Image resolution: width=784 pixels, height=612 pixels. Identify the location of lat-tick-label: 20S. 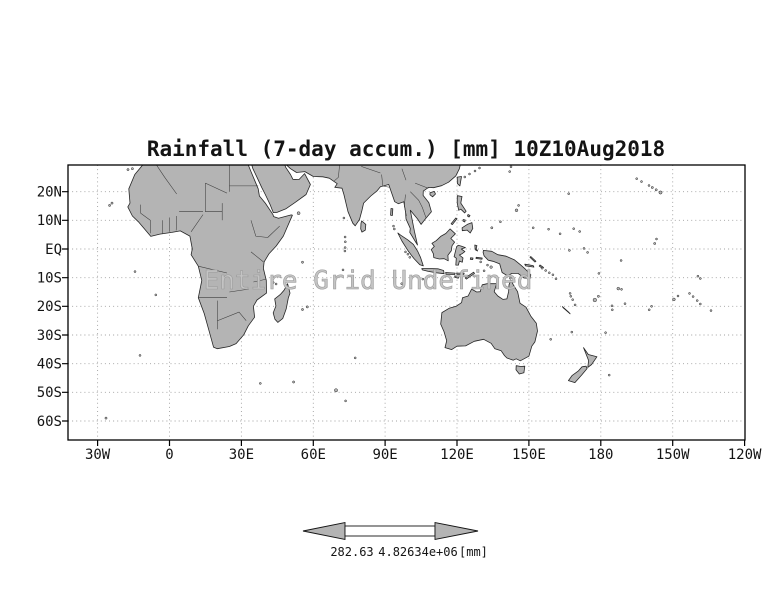
(49, 307).